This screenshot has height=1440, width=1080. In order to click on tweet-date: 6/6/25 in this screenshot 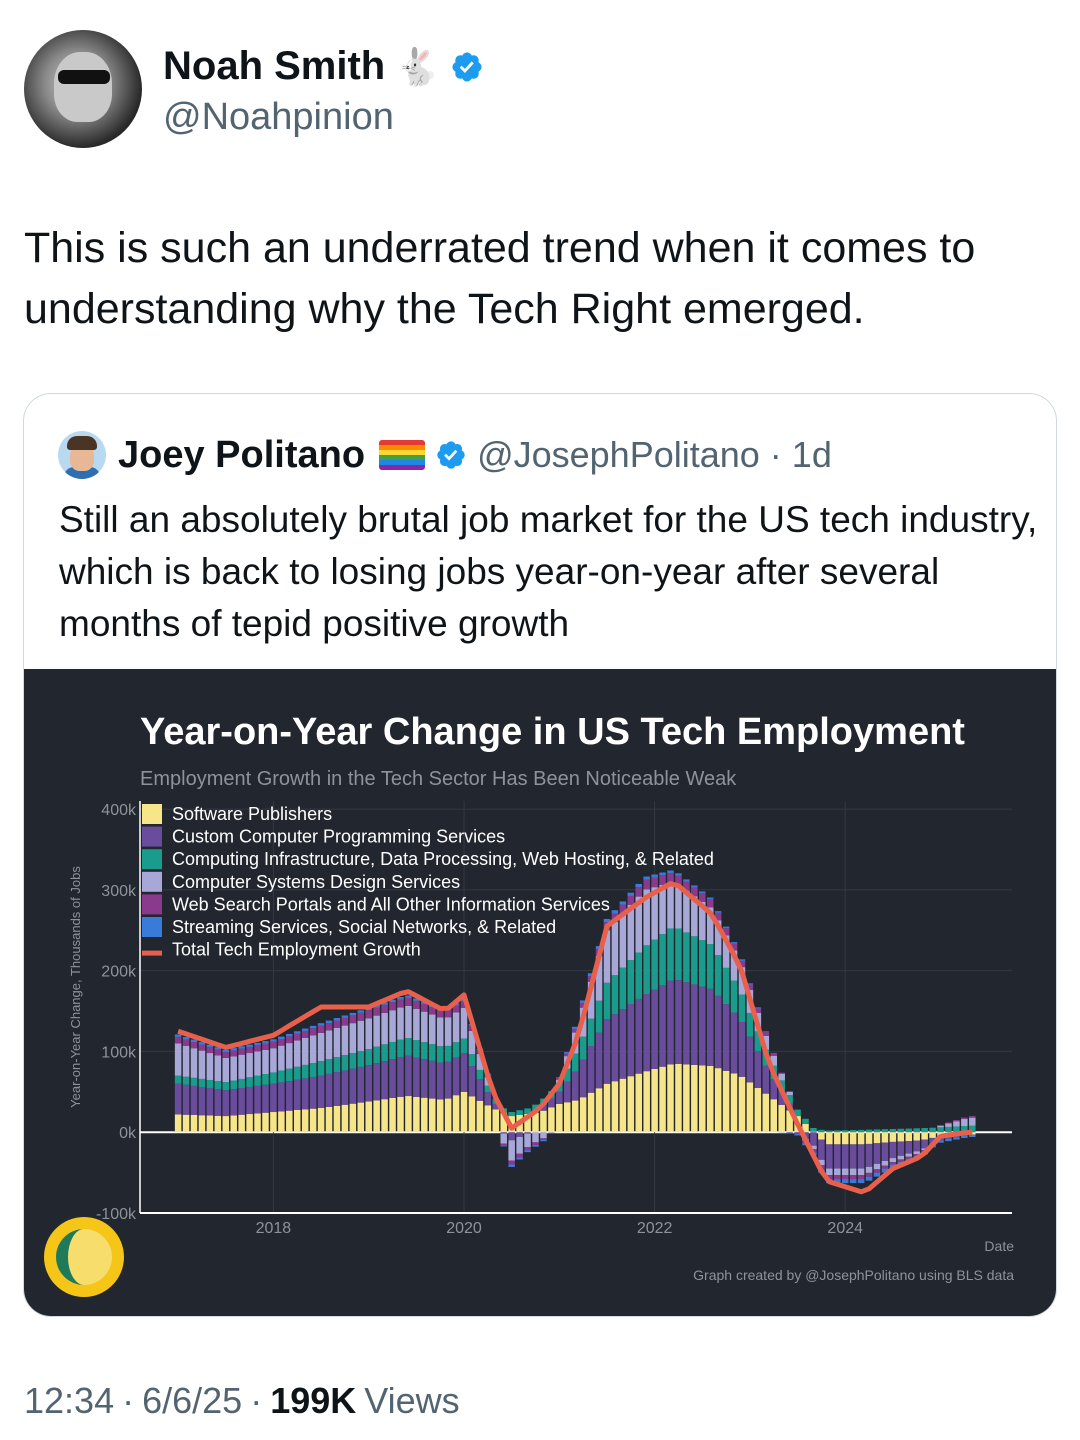, I will do `click(192, 1400)`.